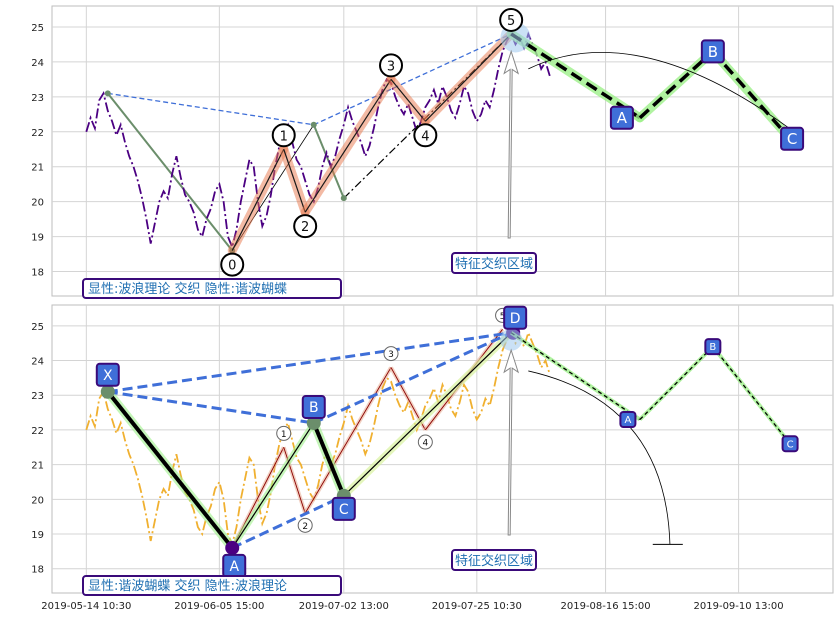 This screenshot has width=839, height=621. I want to click on projection-label-bottom-B-box, so click(713, 347).